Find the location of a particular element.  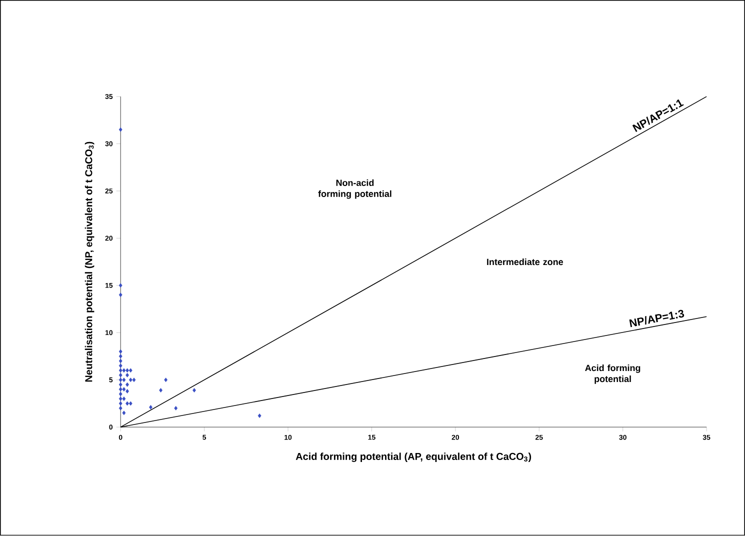

annotation: Intermediate zone is located at coordinates (525, 262).